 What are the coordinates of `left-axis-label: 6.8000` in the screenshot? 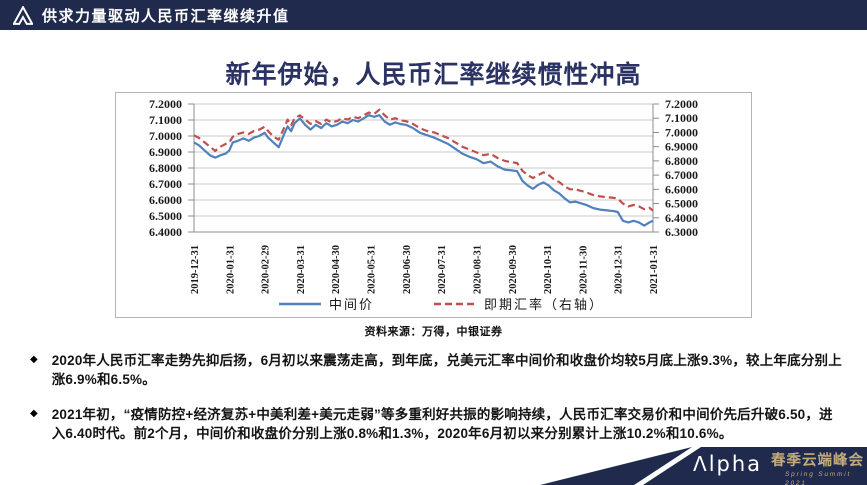 It's located at (165, 168).